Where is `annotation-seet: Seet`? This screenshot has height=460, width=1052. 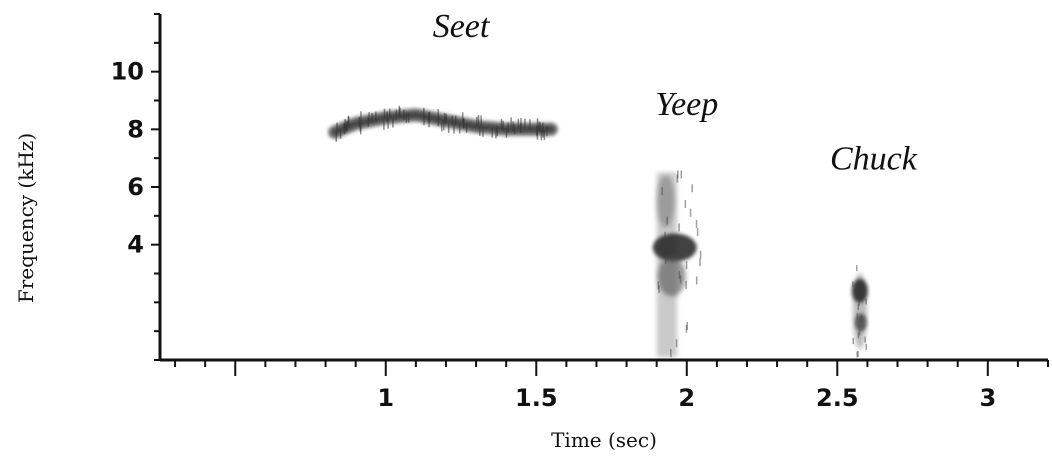 annotation-seet: Seet is located at coordinates (462, 26).